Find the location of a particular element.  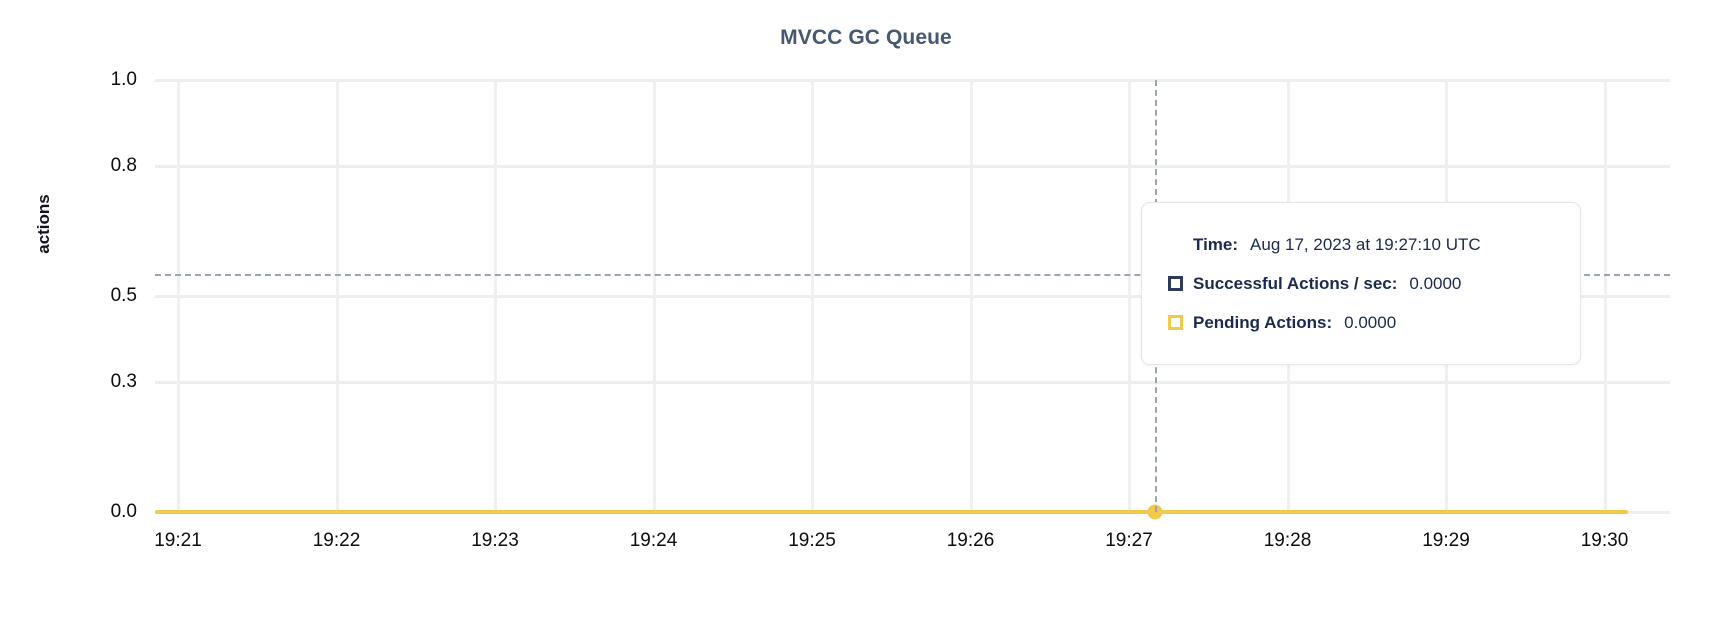

x-tick-label: 19:24 is located at coordinates (653, 540).